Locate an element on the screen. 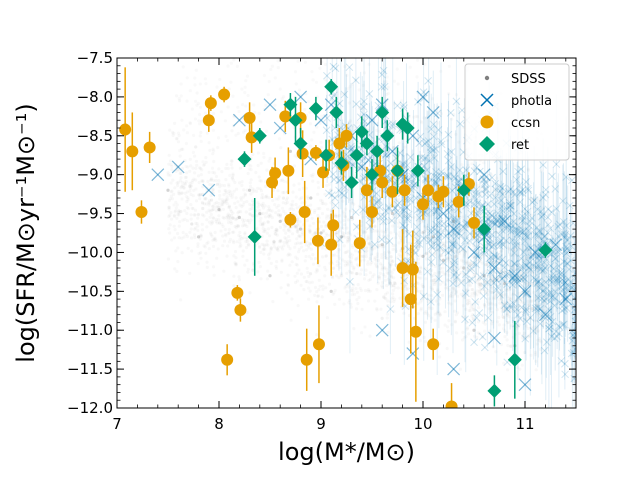 The height and width of the screenshot is (480, 640). ret-point is located at coordinates (494, 391).